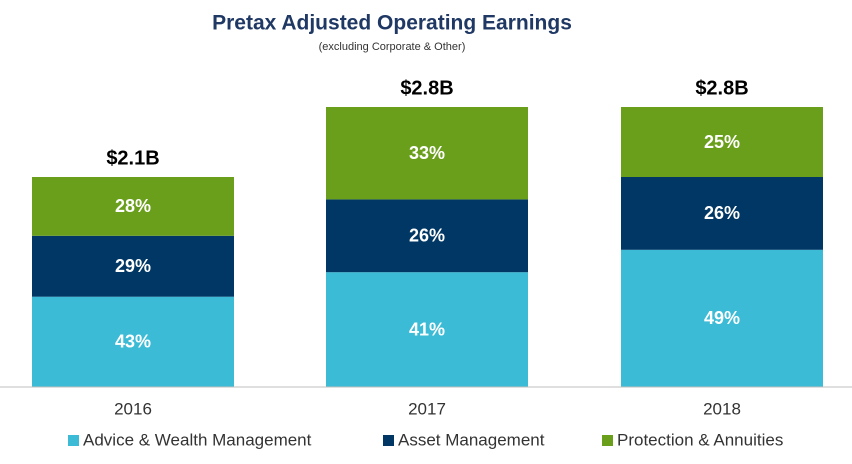 The height and width of the screenshot is (464, 852). I want to click on data-label: 41%, so click(427, 329).